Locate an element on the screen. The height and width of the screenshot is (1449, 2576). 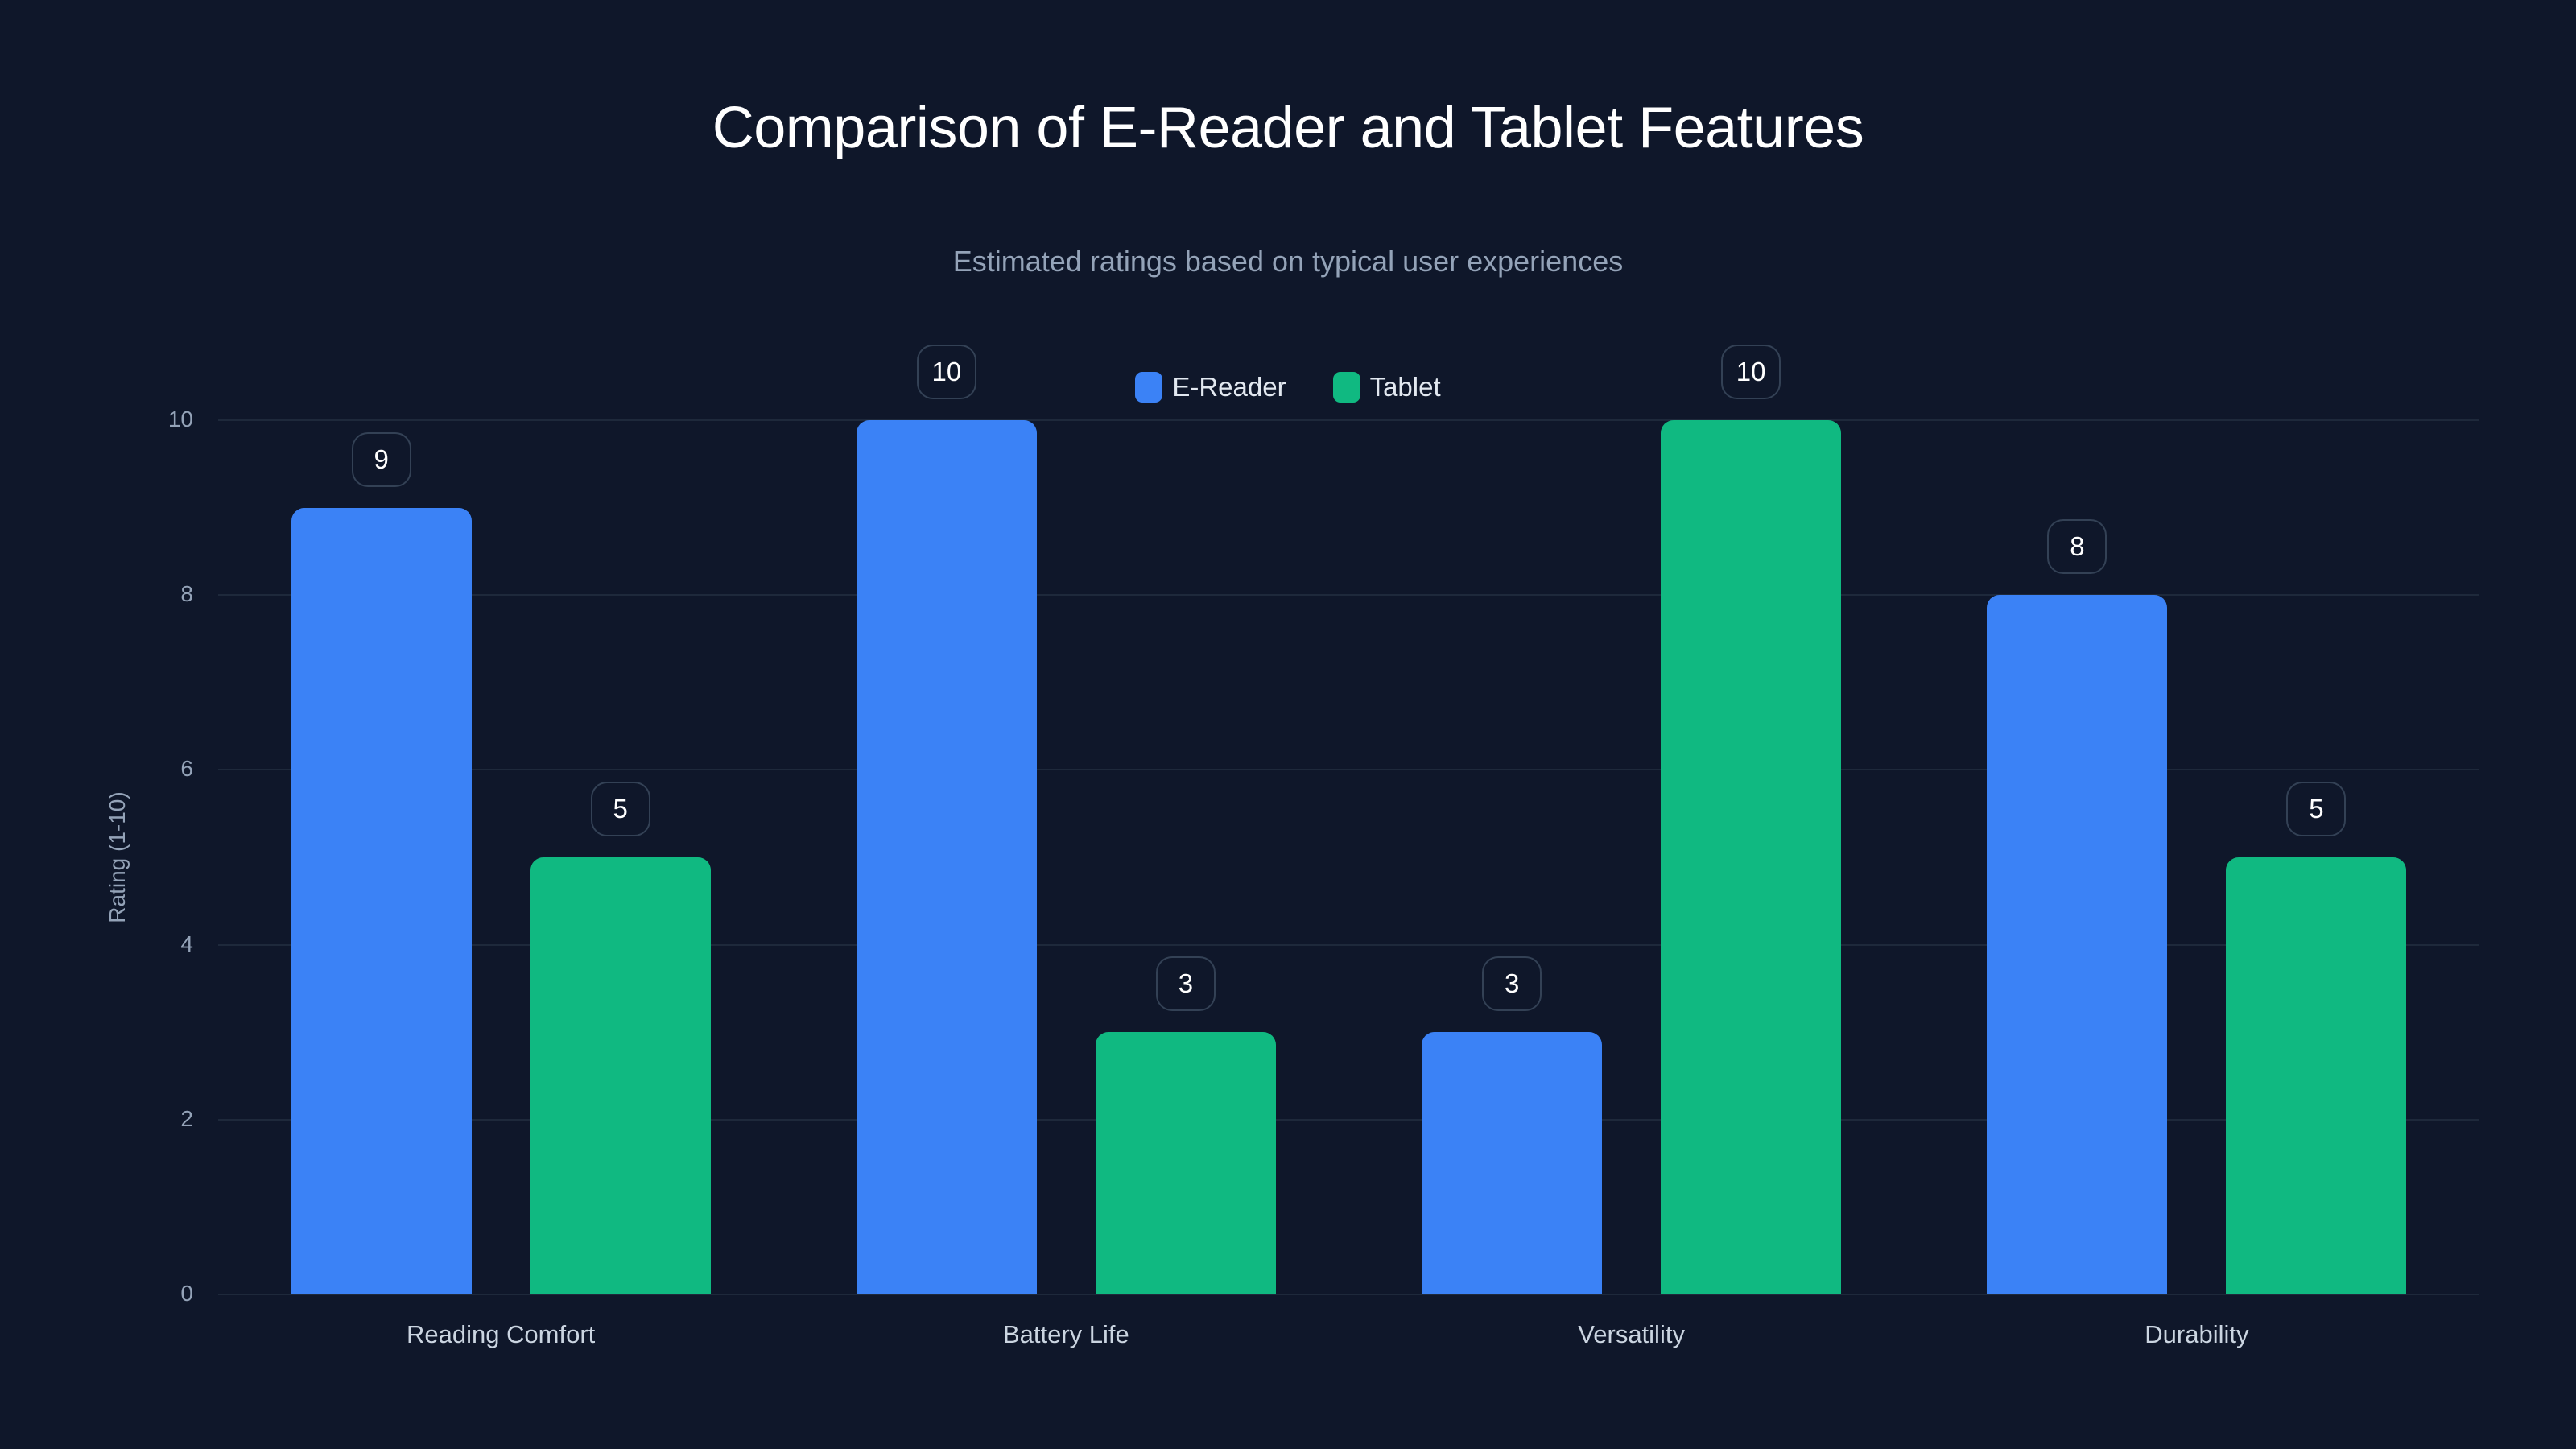
y-tick-label: 0 is located at coordinates (186, 1293).